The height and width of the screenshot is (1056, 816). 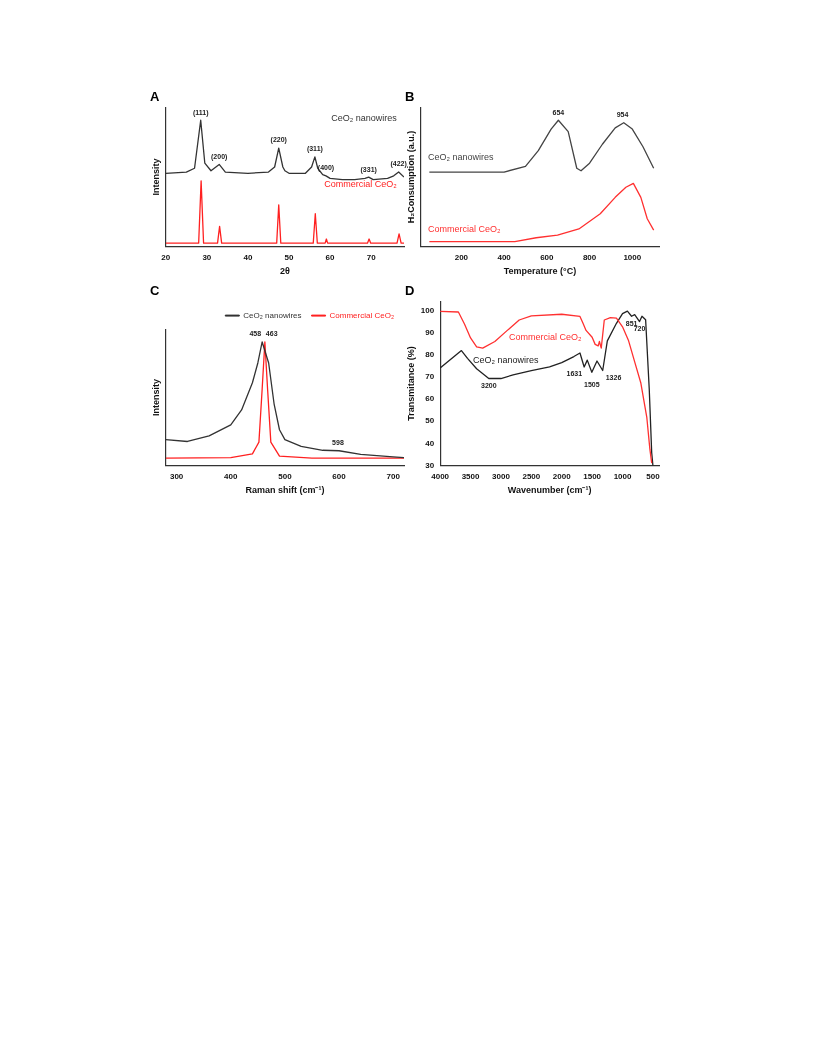 I want to click on x-tick-label: 700, so click(x=393, y=476).